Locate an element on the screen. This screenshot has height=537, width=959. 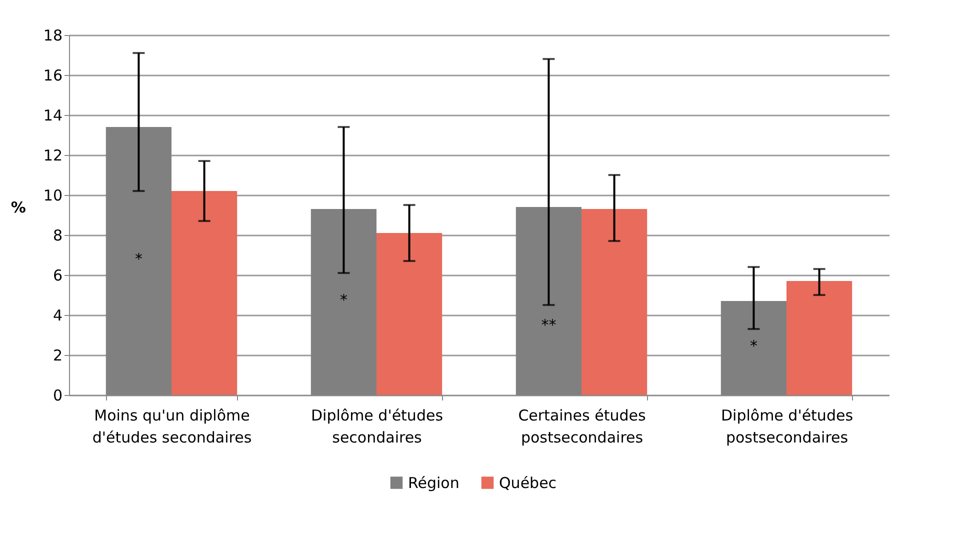
y-tick-label: 2 is located at coordinates (57, 355).